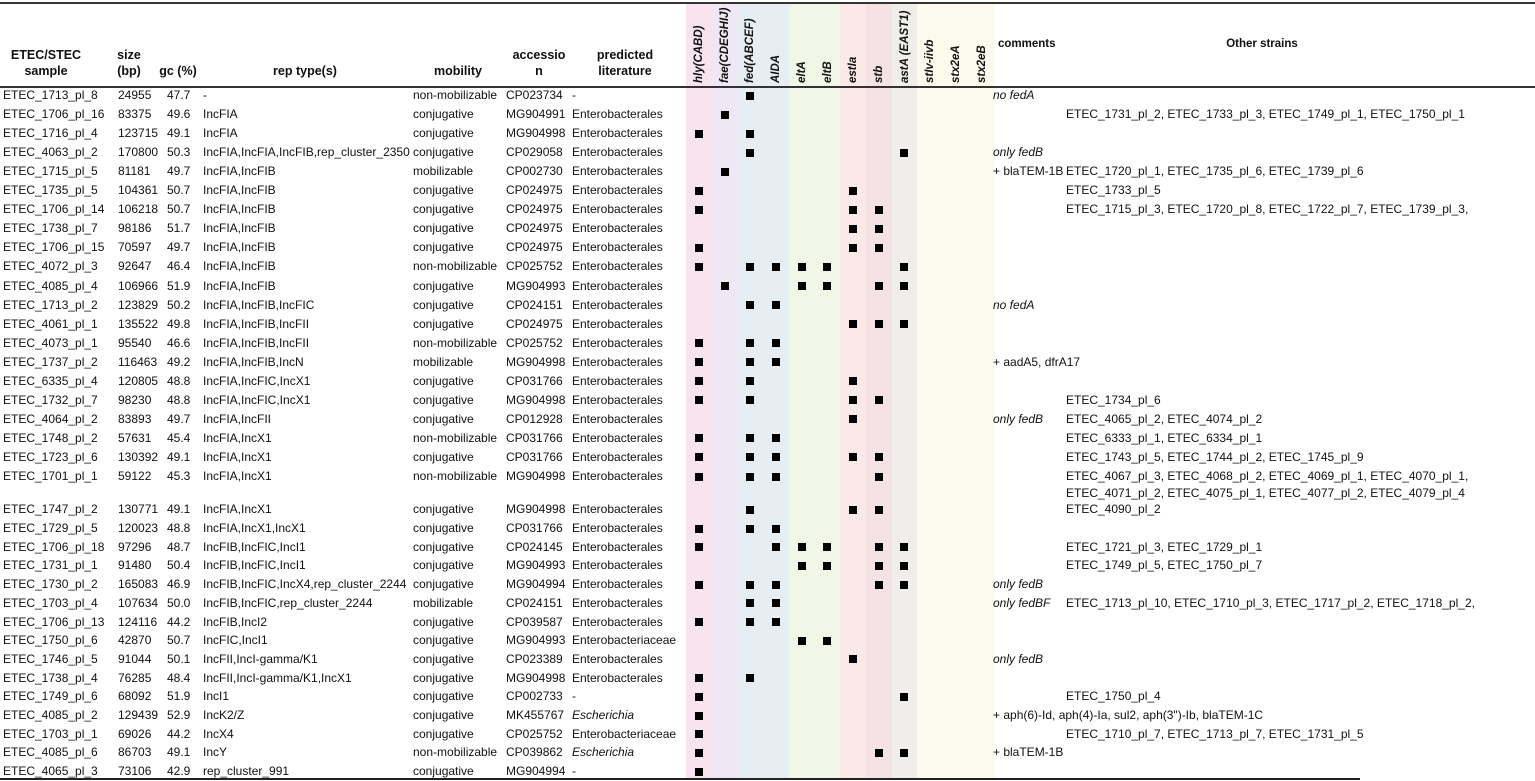 Image resolution: width=1535 pixels, height=781 pixels. What do you see at coordinates (135, 399) in the screenshot?
I see `size-cell: 98230` at bounding box center [135, 399].